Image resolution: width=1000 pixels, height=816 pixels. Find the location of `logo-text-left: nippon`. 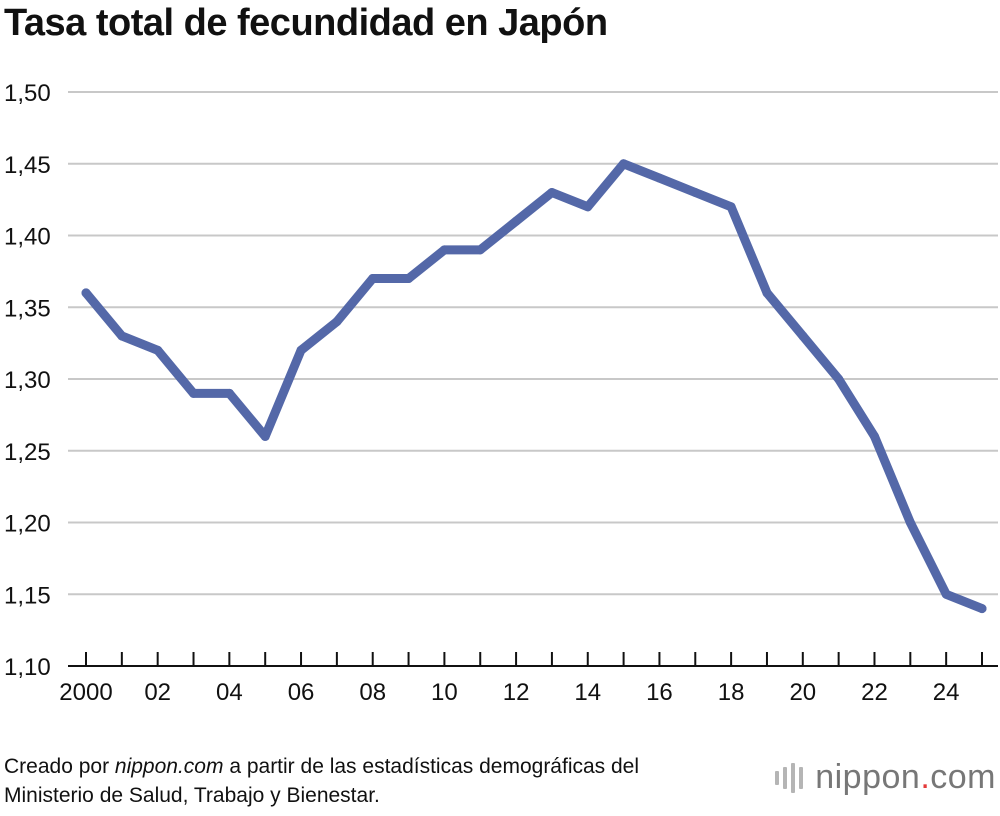

logo-text-left: nippon is located at coordinates (868, 777).